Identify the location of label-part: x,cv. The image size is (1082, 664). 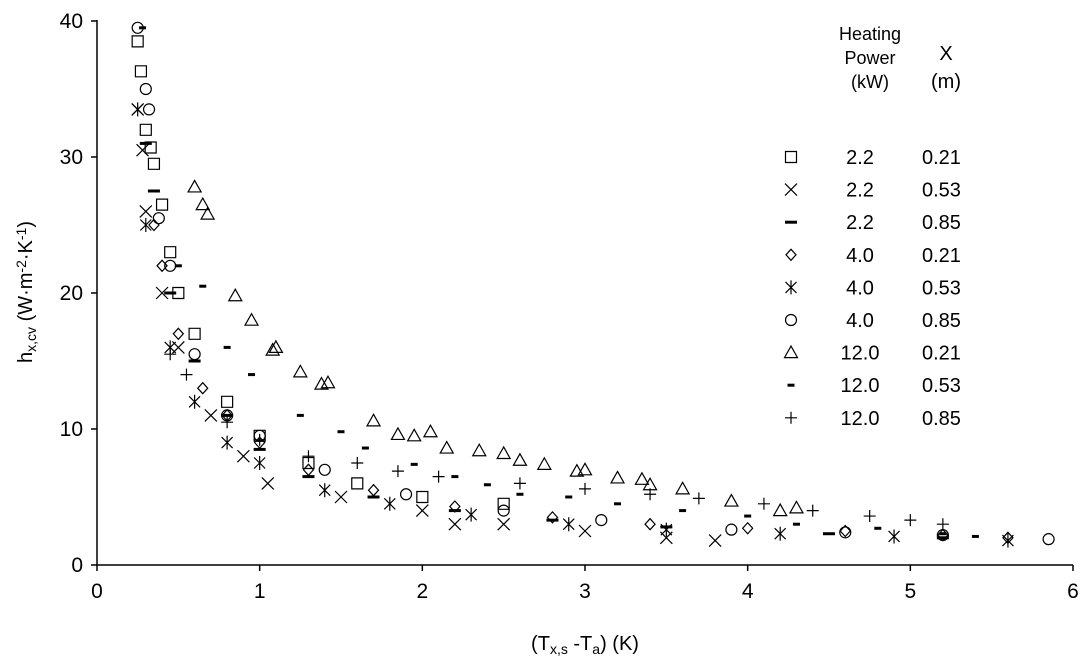
(31, 339).